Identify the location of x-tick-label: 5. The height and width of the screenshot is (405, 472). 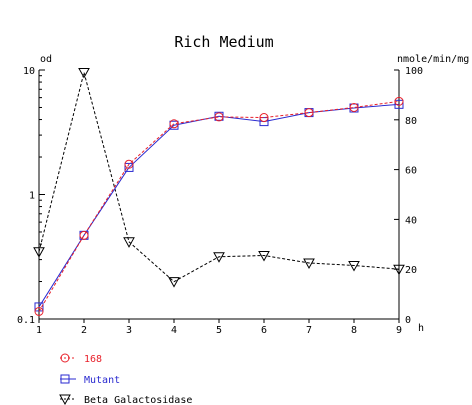
(219, 330).